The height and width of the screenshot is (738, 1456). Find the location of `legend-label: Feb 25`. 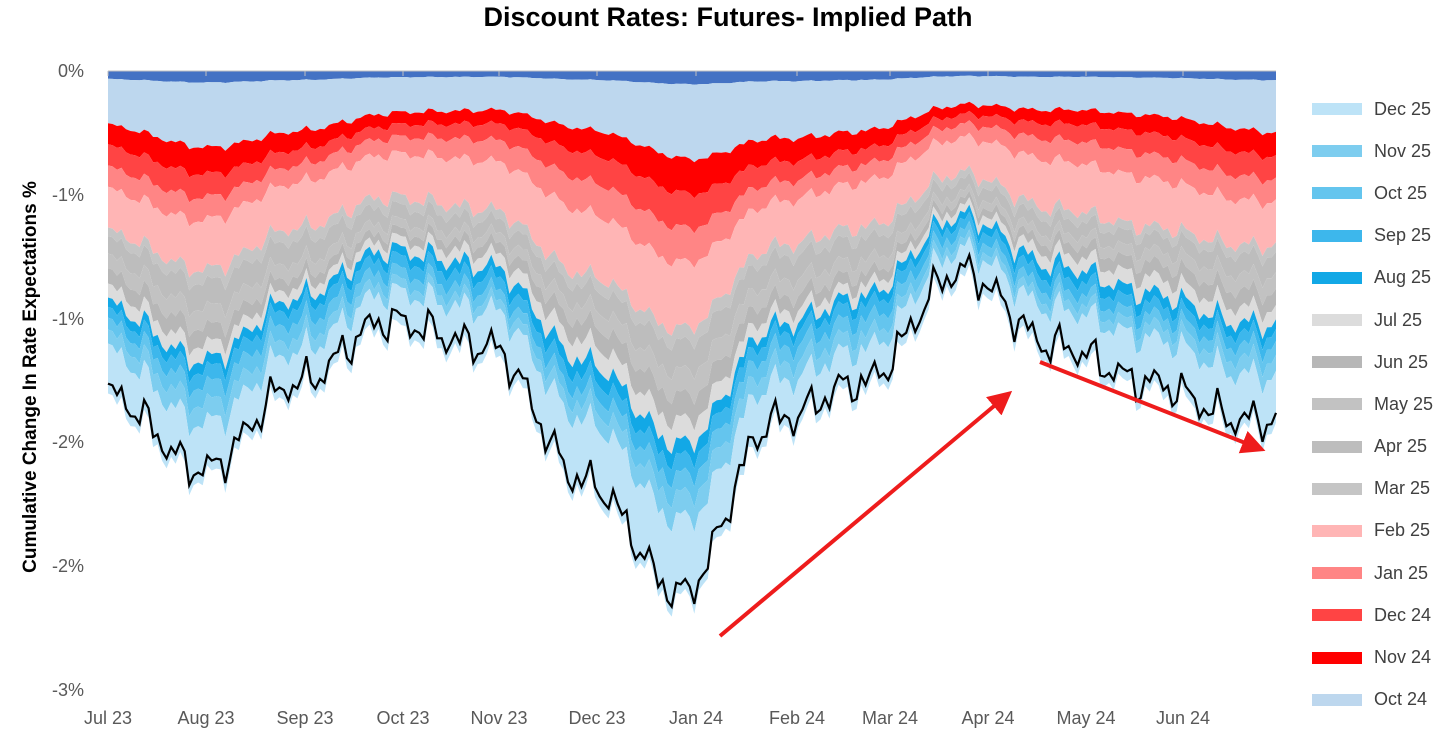

legend-label: Feb 25 is located at coordinates (1402, 530).